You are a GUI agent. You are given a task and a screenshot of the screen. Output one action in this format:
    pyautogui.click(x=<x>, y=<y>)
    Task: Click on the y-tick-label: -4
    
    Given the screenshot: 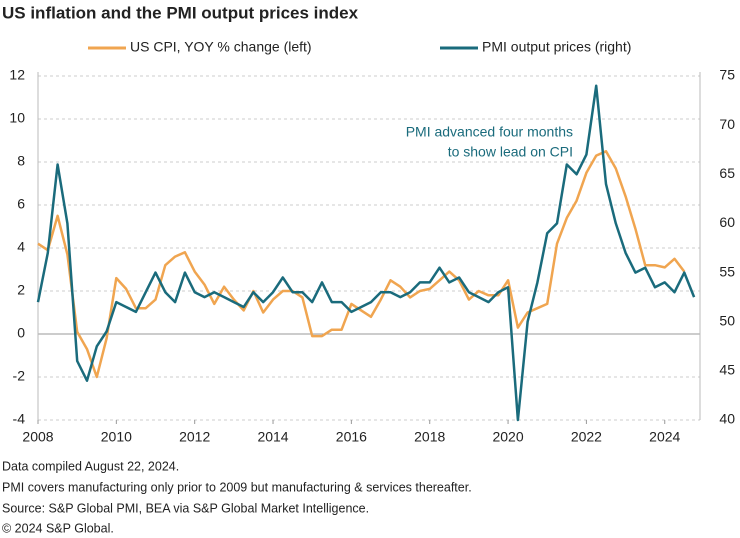 What is the action you would take?
    pyautogui.click(x=19, y=419)
    